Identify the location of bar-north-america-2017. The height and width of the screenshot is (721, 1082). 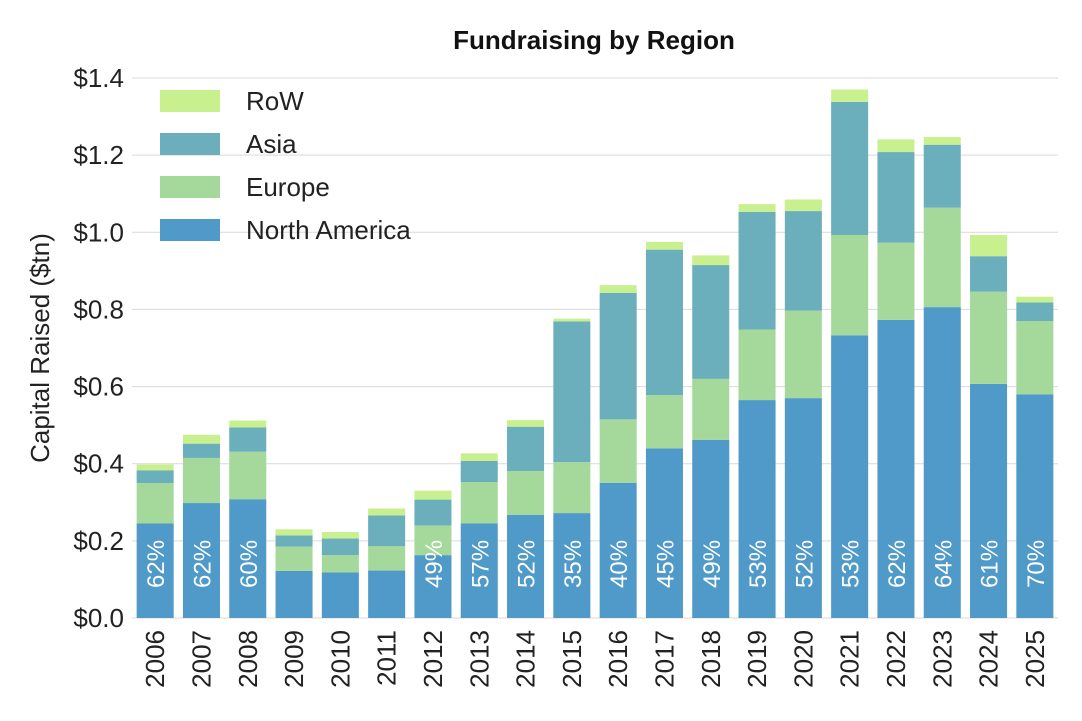
(664, 533).